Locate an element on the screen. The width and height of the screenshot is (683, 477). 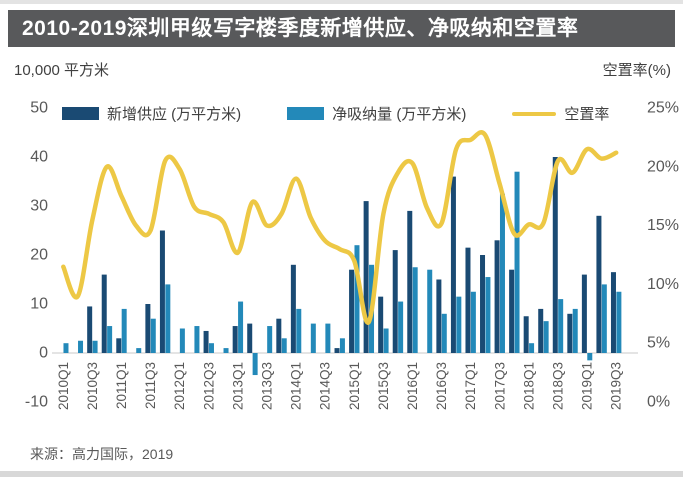
x-axis-tick-label: 2016Q1 is located at coordinates (412, 386).